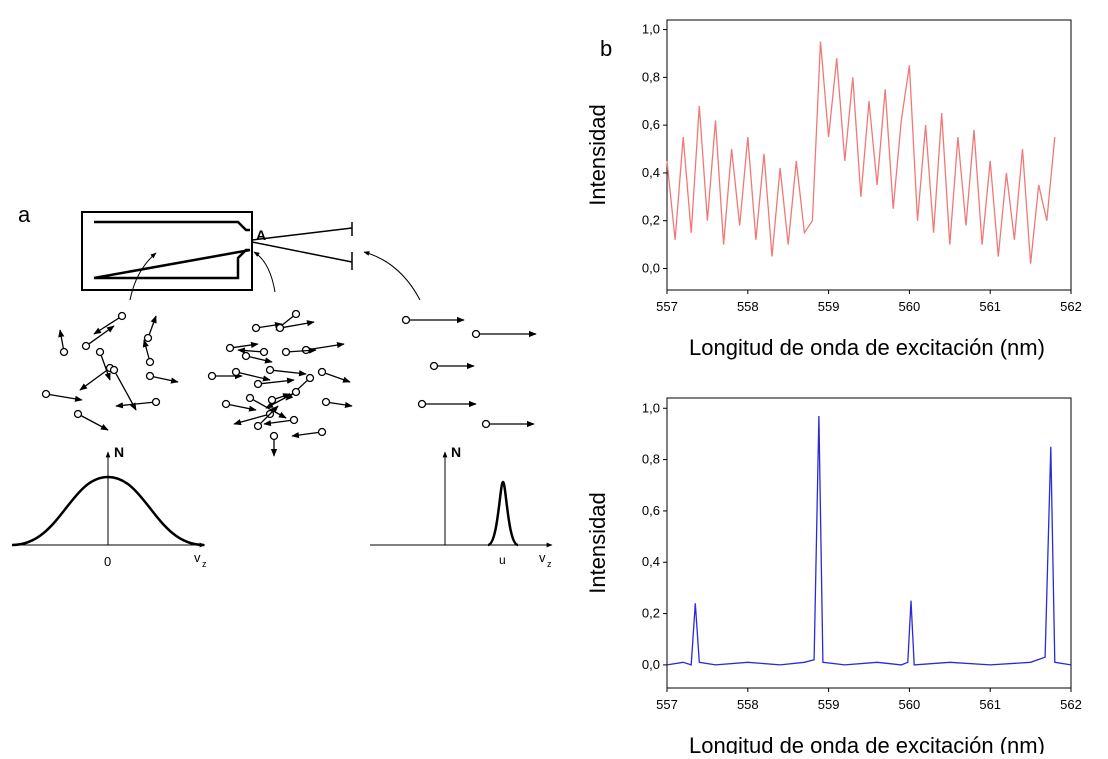 This screenshot has width=1108, height=759. Describe the element at coordinates (204, 564) in the screenshot. I see `axis-label-sub: z` at that location.